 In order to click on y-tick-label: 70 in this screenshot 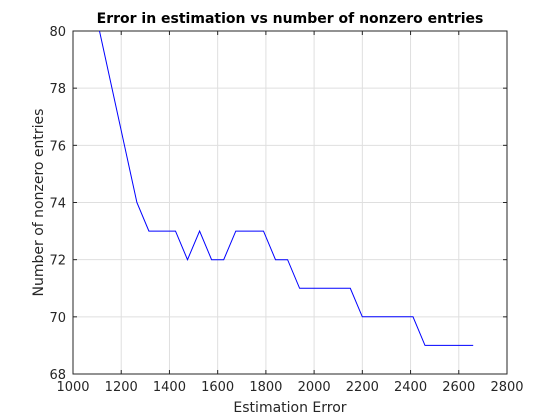, I will do `click(57, 318)`.